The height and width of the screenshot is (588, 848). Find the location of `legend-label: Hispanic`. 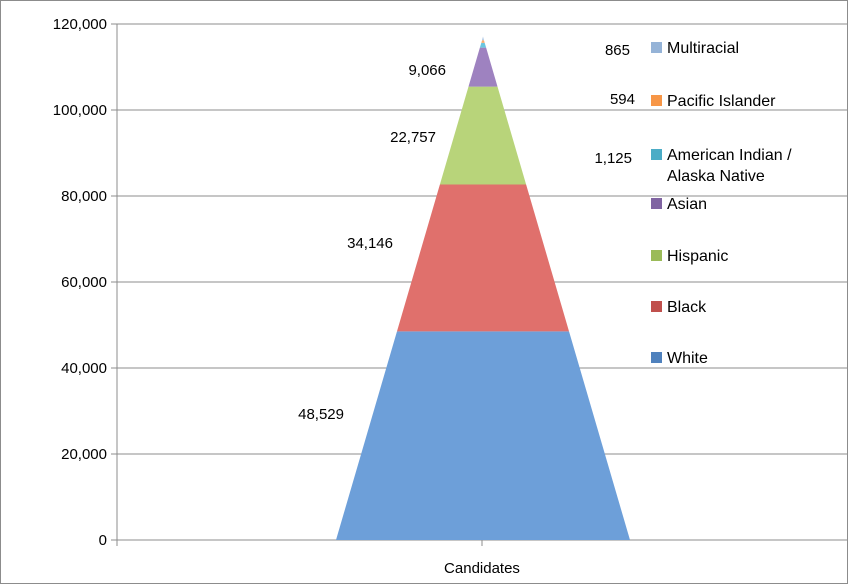

legend-label: Hispanic is located at coordinates (697, 256).